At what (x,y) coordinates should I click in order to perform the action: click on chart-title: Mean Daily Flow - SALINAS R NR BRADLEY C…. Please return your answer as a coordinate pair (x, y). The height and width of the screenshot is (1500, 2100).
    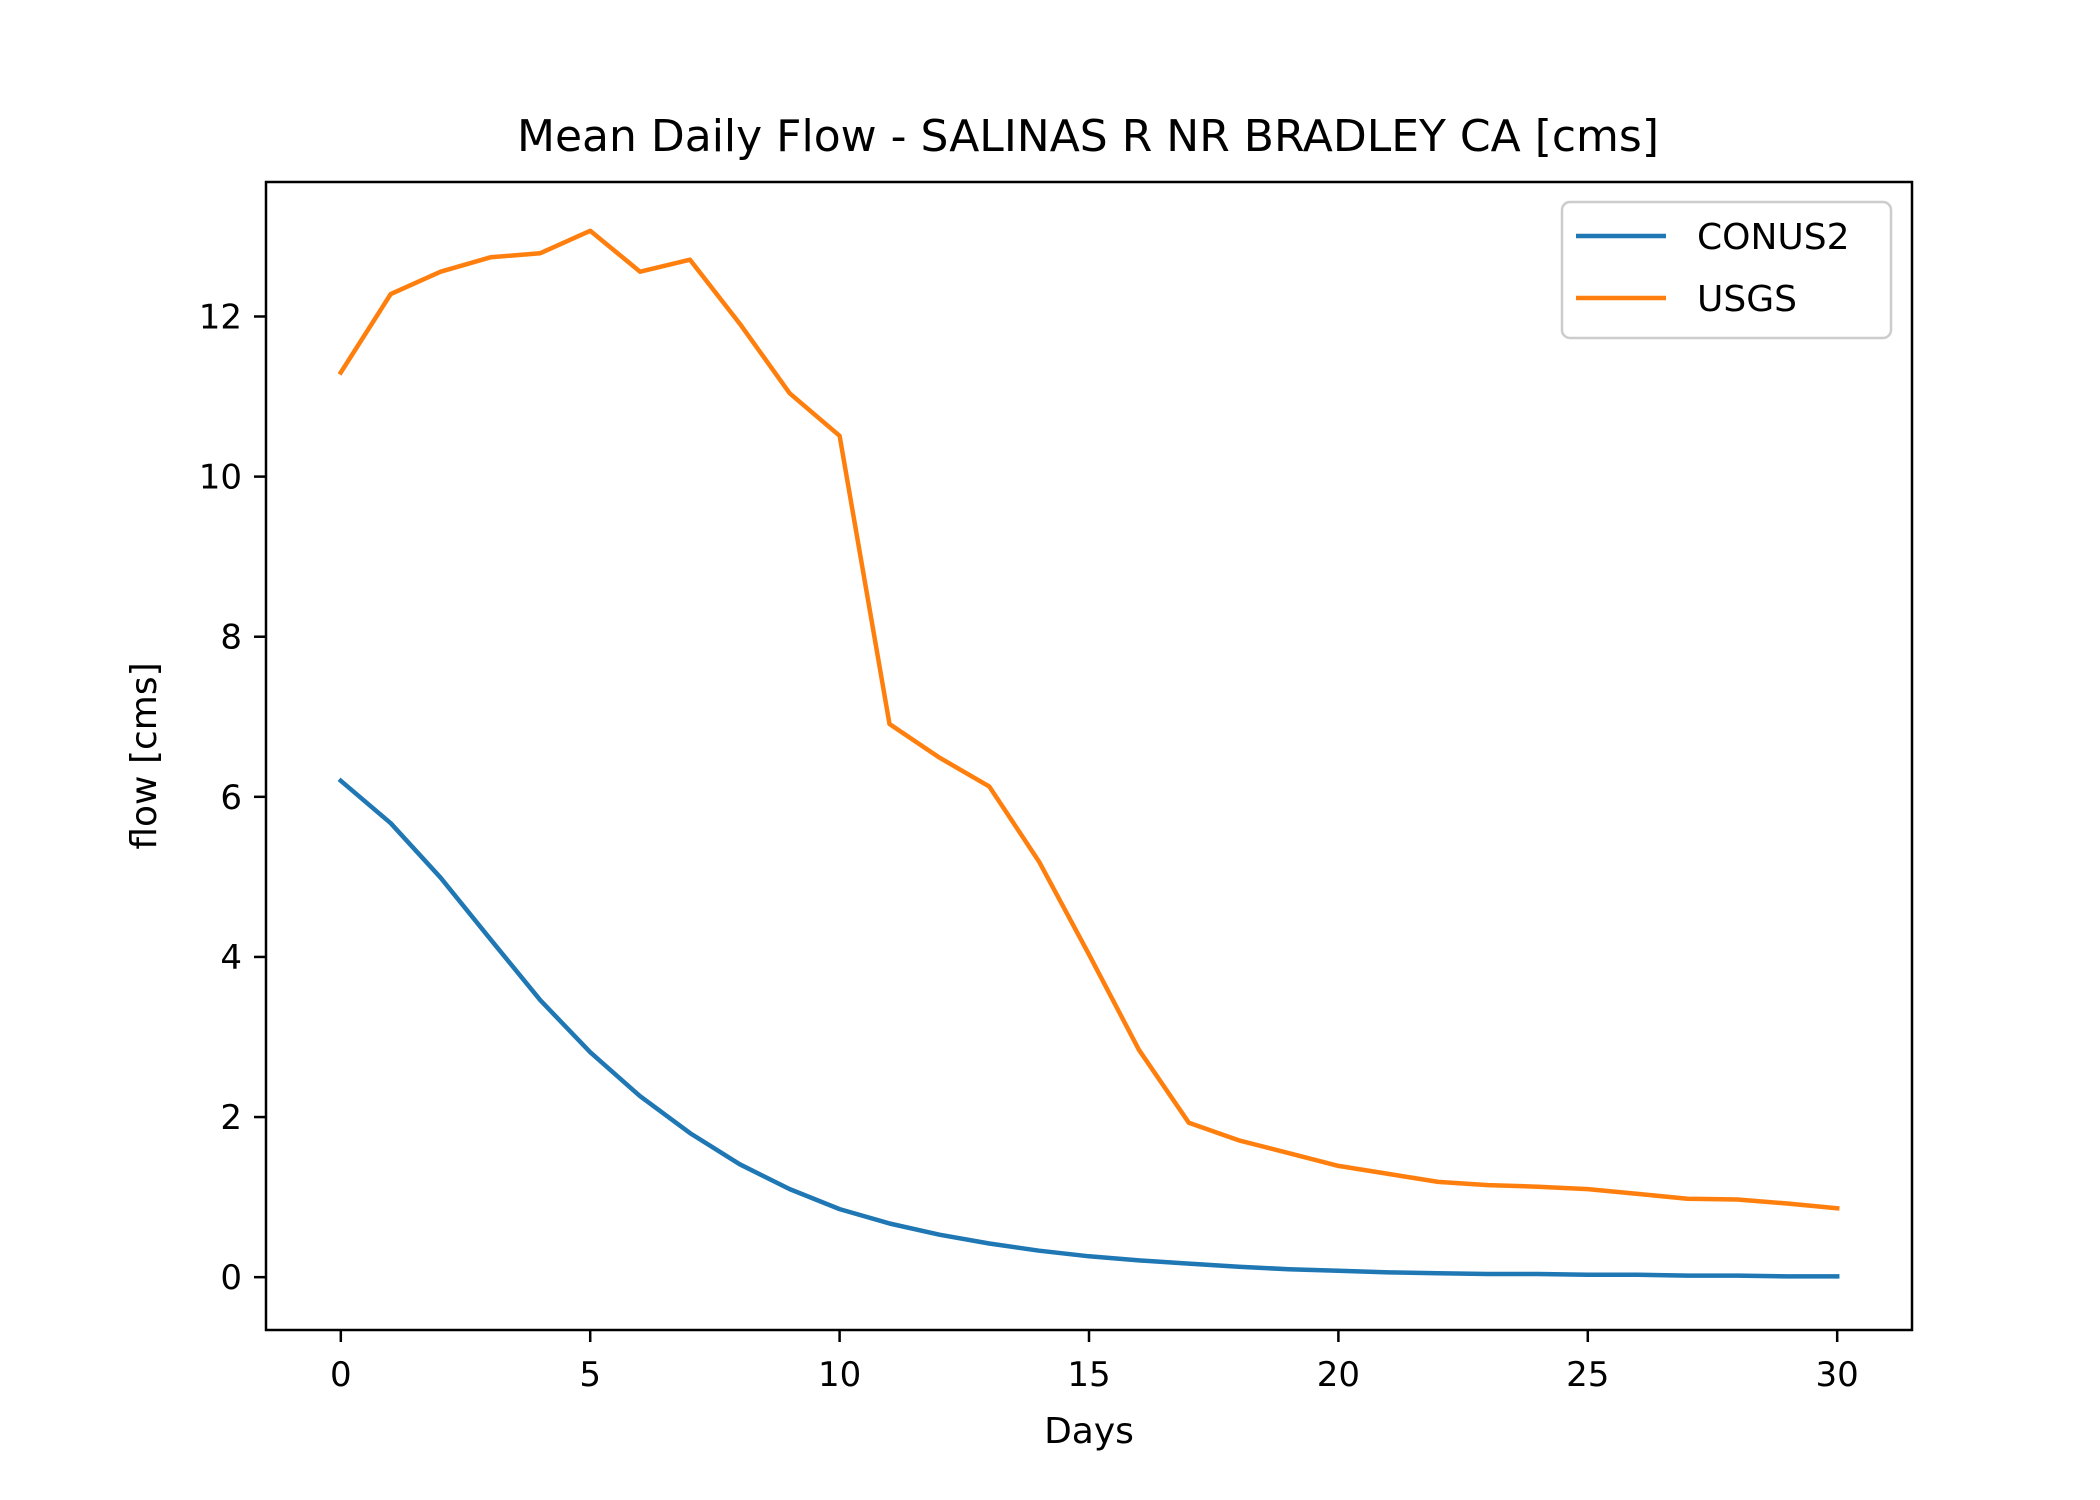
    Looking at the image, I should click on (1088, 136).